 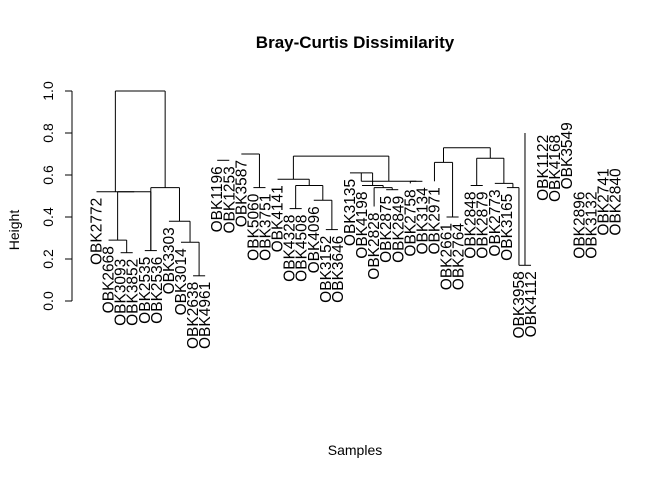 What do you see at coordinates (14, 230) in the screenshot?
I see `y-axis-label: Height` at bounding box center [14, 230].